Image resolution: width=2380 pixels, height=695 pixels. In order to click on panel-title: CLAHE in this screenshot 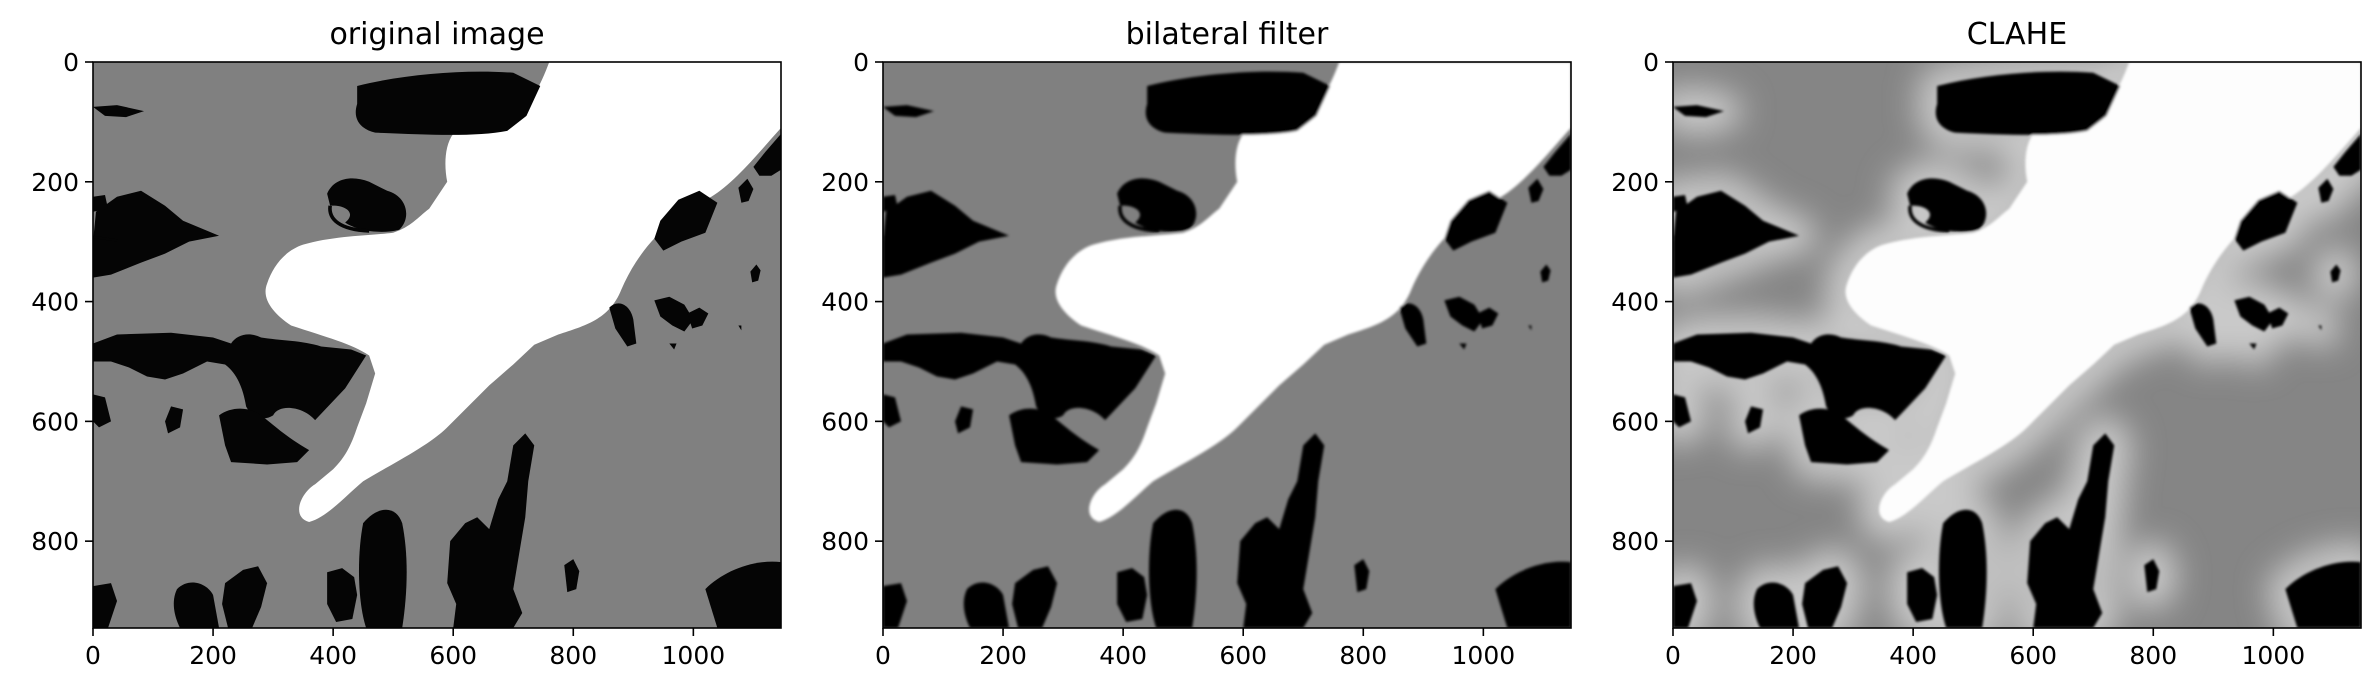, I will do `click(2017, 34)`.